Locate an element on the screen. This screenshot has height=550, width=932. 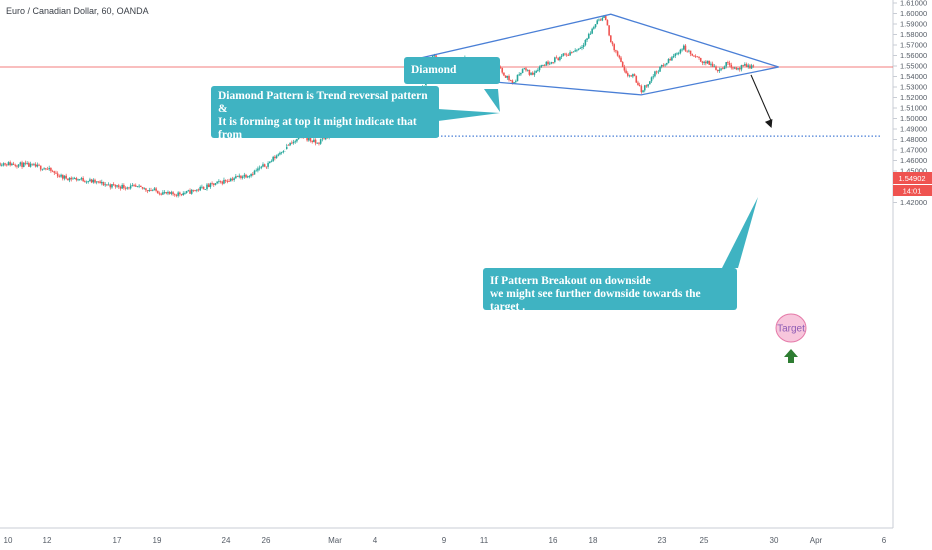
x-tick-label: 23 is located at coordinates (662, 540).